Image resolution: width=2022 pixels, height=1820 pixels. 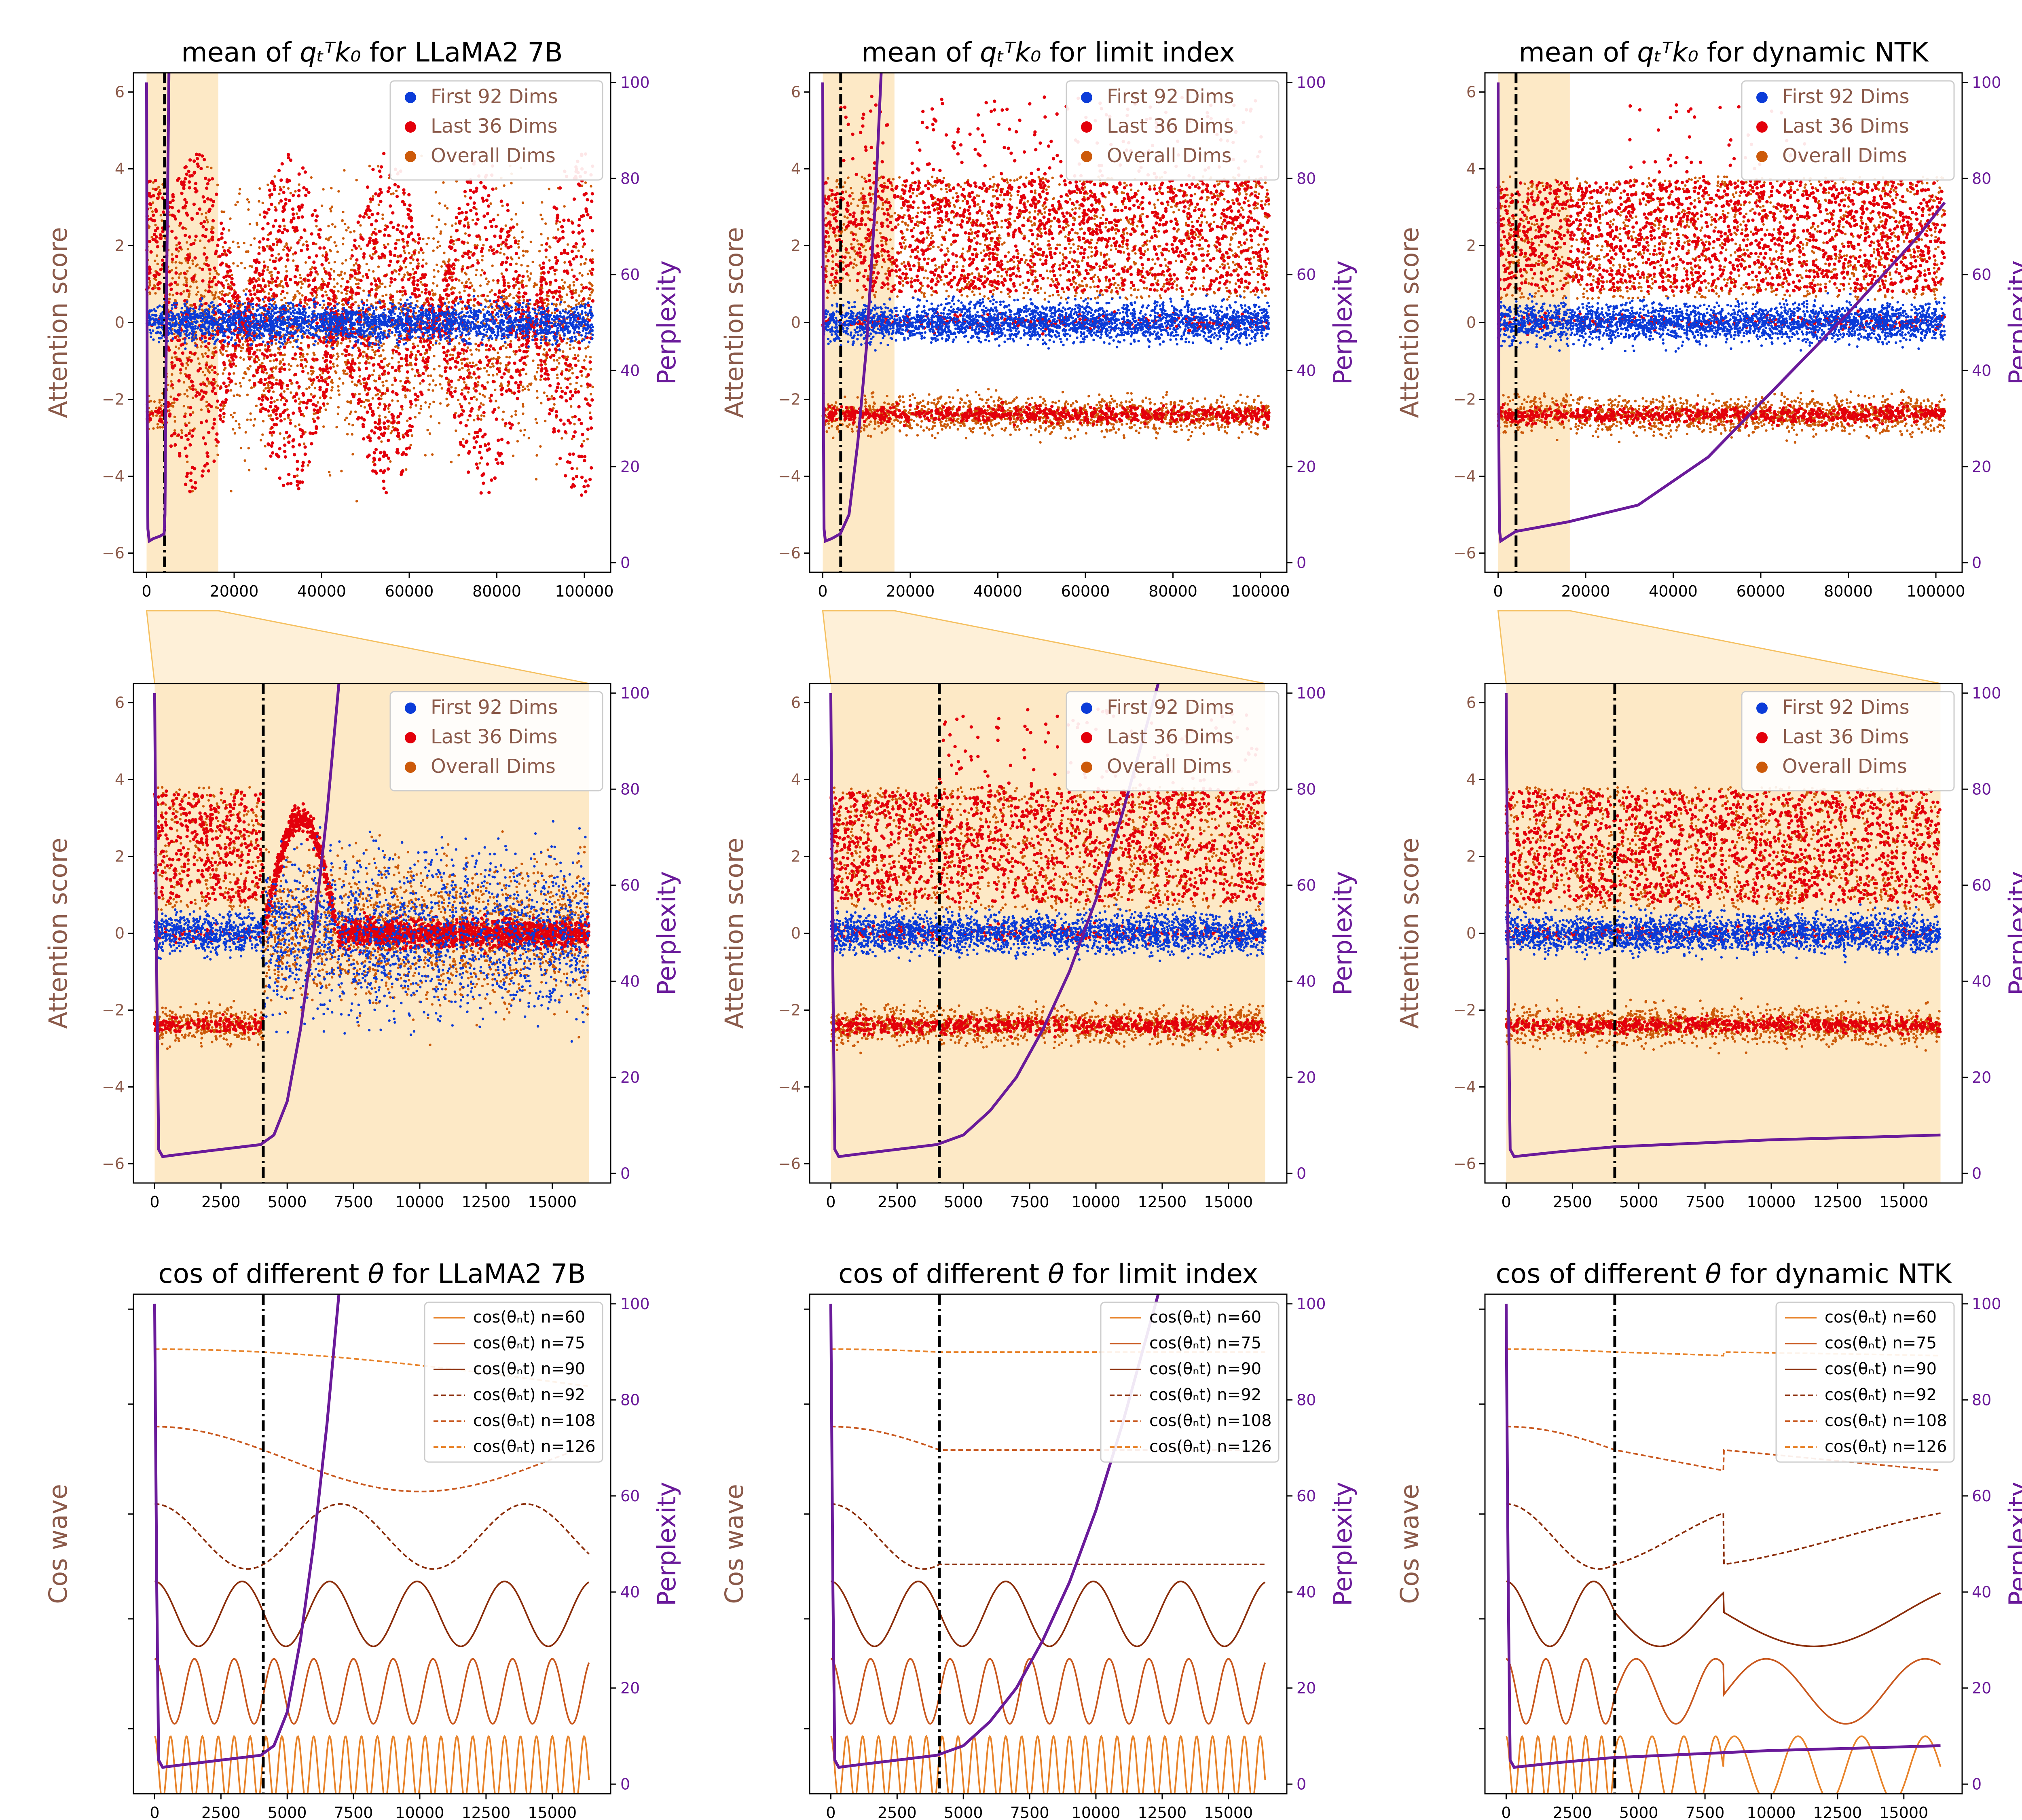 I want to click on legend-label: cos(θₙt) n=92, so click(x=529, y=1395).